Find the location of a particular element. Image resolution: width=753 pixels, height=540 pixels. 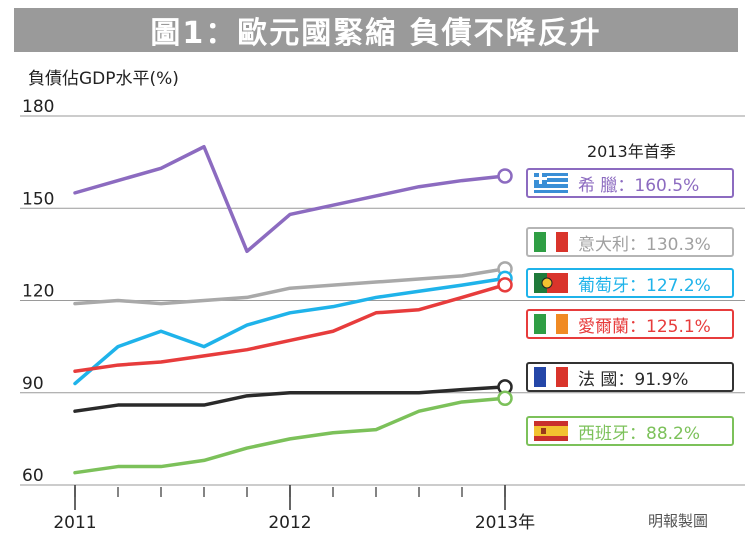

legend-item-france: 法 國：91.9% is located at coordinates (630, 377).